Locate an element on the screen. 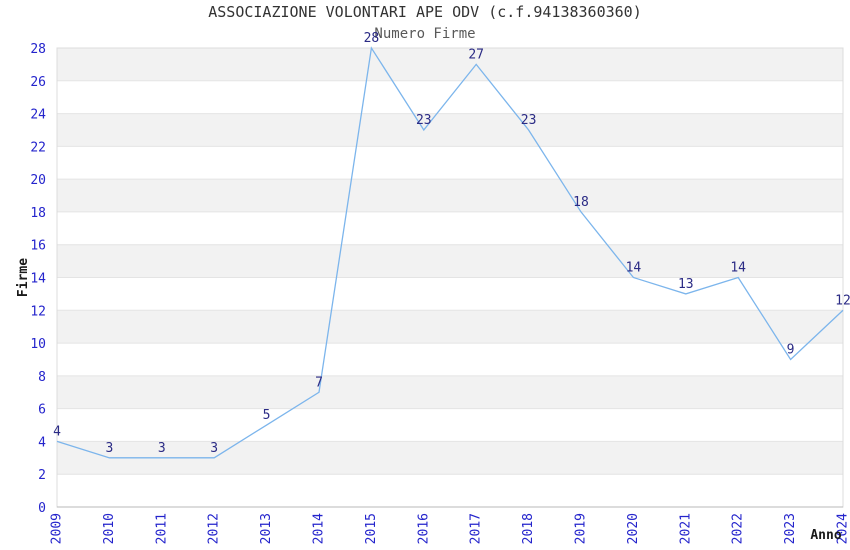 This screenshot has width=850, height=550. x-tick-label: 2022 is located at coordinates (738, 528).